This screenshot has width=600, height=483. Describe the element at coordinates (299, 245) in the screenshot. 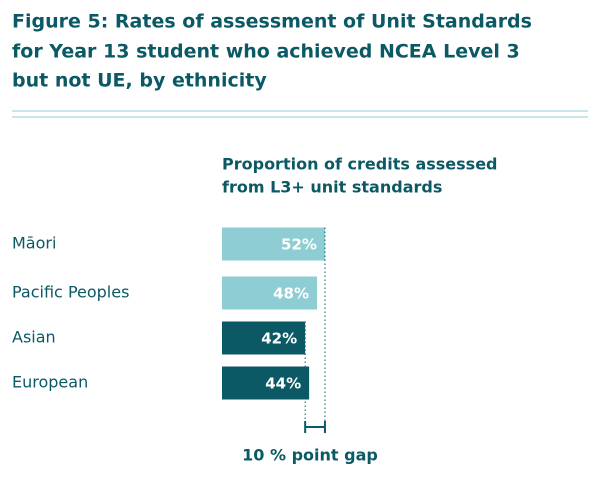

I see `value-label: 52%` at that location.